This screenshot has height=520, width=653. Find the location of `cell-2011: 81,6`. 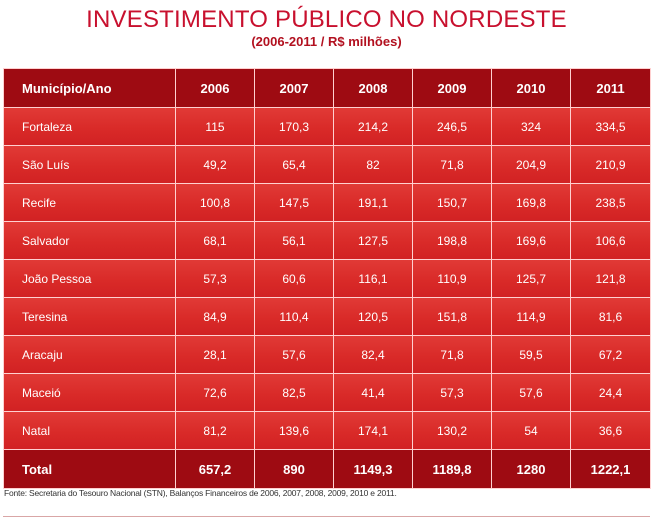

cell-2011: 81,6 is located at coordinates (610, 316).